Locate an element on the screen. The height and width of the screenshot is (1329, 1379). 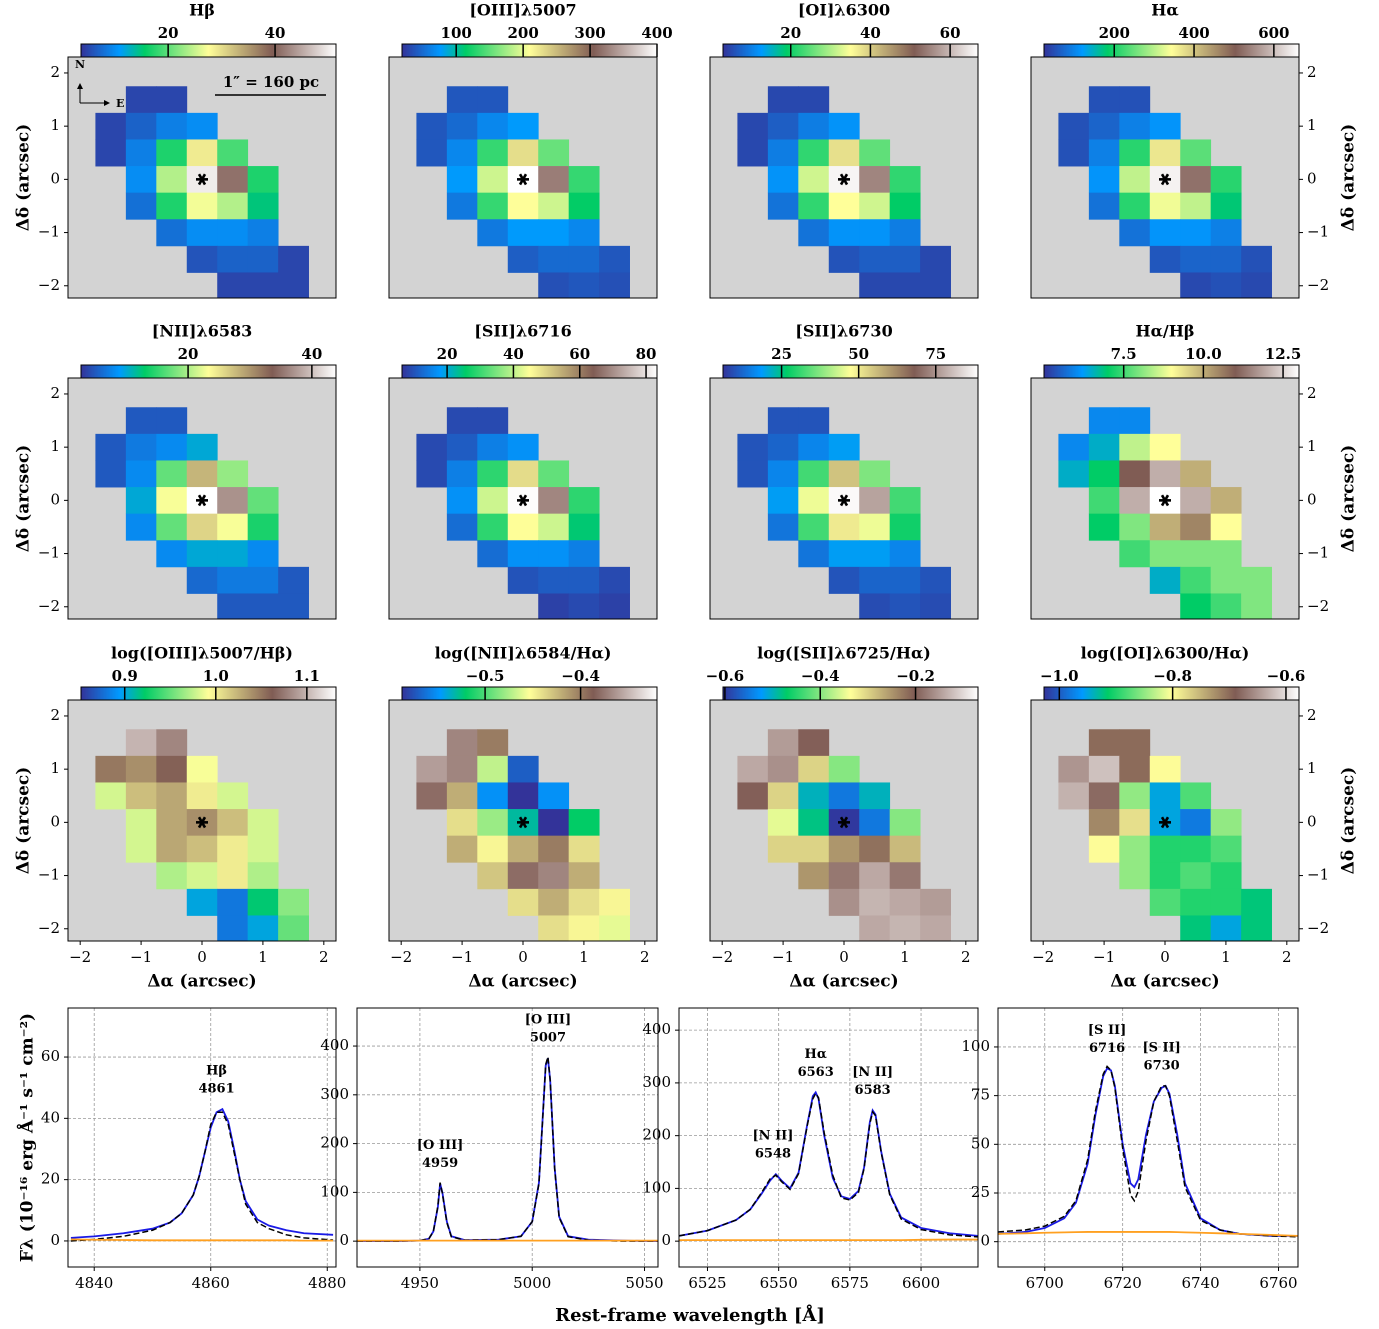
x-tick-label: 6720 is located at coordinates (1123, 1283).